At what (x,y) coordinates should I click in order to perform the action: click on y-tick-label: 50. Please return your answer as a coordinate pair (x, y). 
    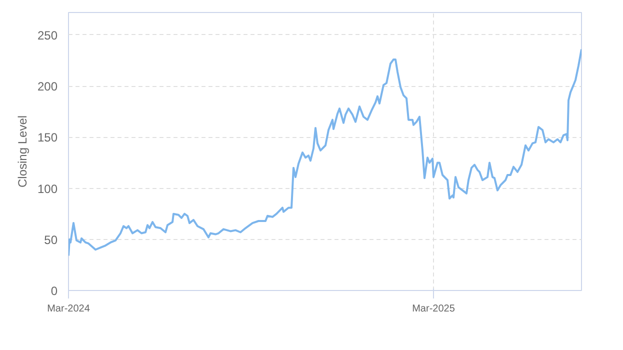
    Looking at the image, I should click on (51, 239).